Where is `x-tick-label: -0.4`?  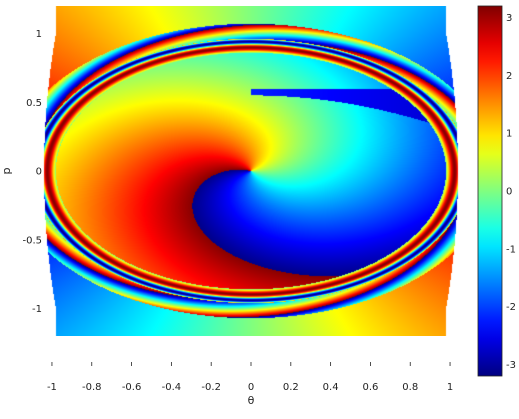
x-tick-label: -0.4 is located at coordinates (172, 387).